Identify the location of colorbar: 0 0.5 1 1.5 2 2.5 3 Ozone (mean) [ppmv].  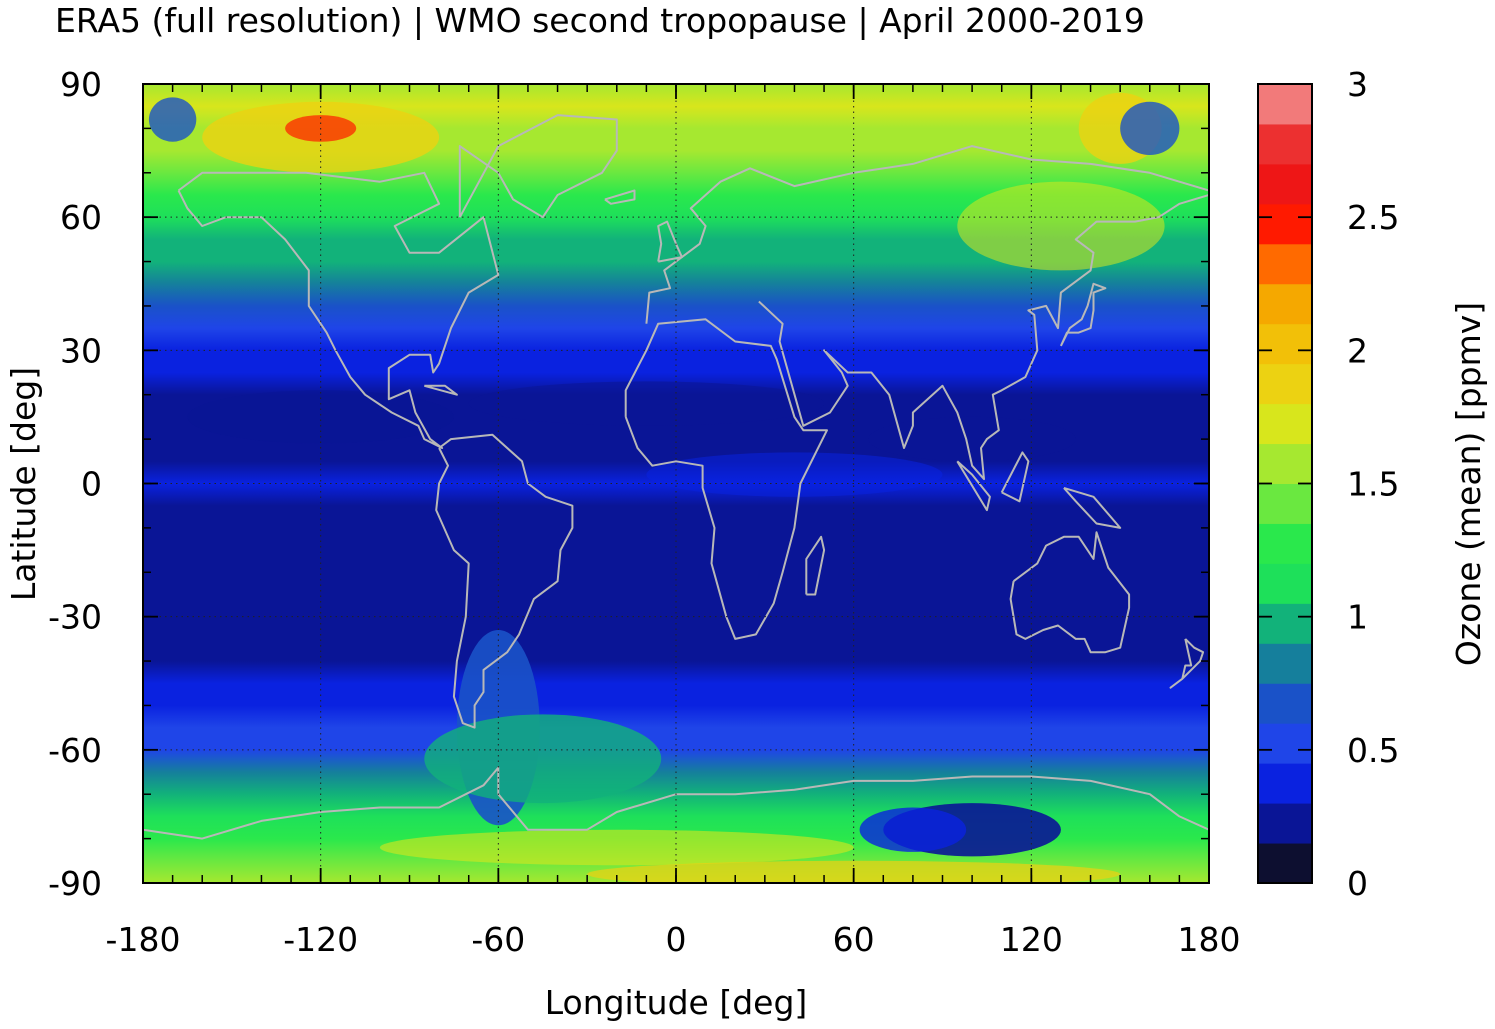
(1372, 484).